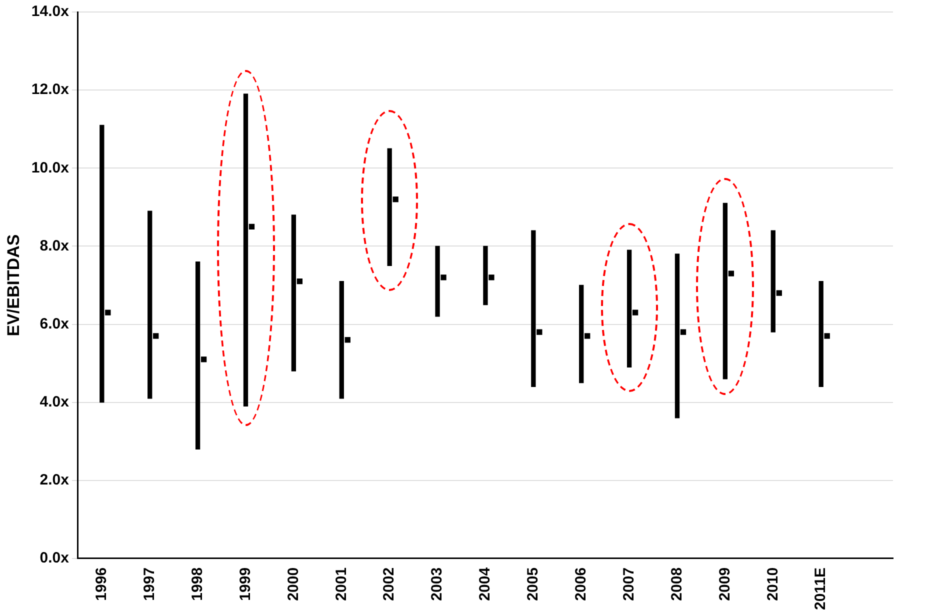 The image size is (933, 613). I want to click on y-tick-label: 2.0x, so click(55, 480).